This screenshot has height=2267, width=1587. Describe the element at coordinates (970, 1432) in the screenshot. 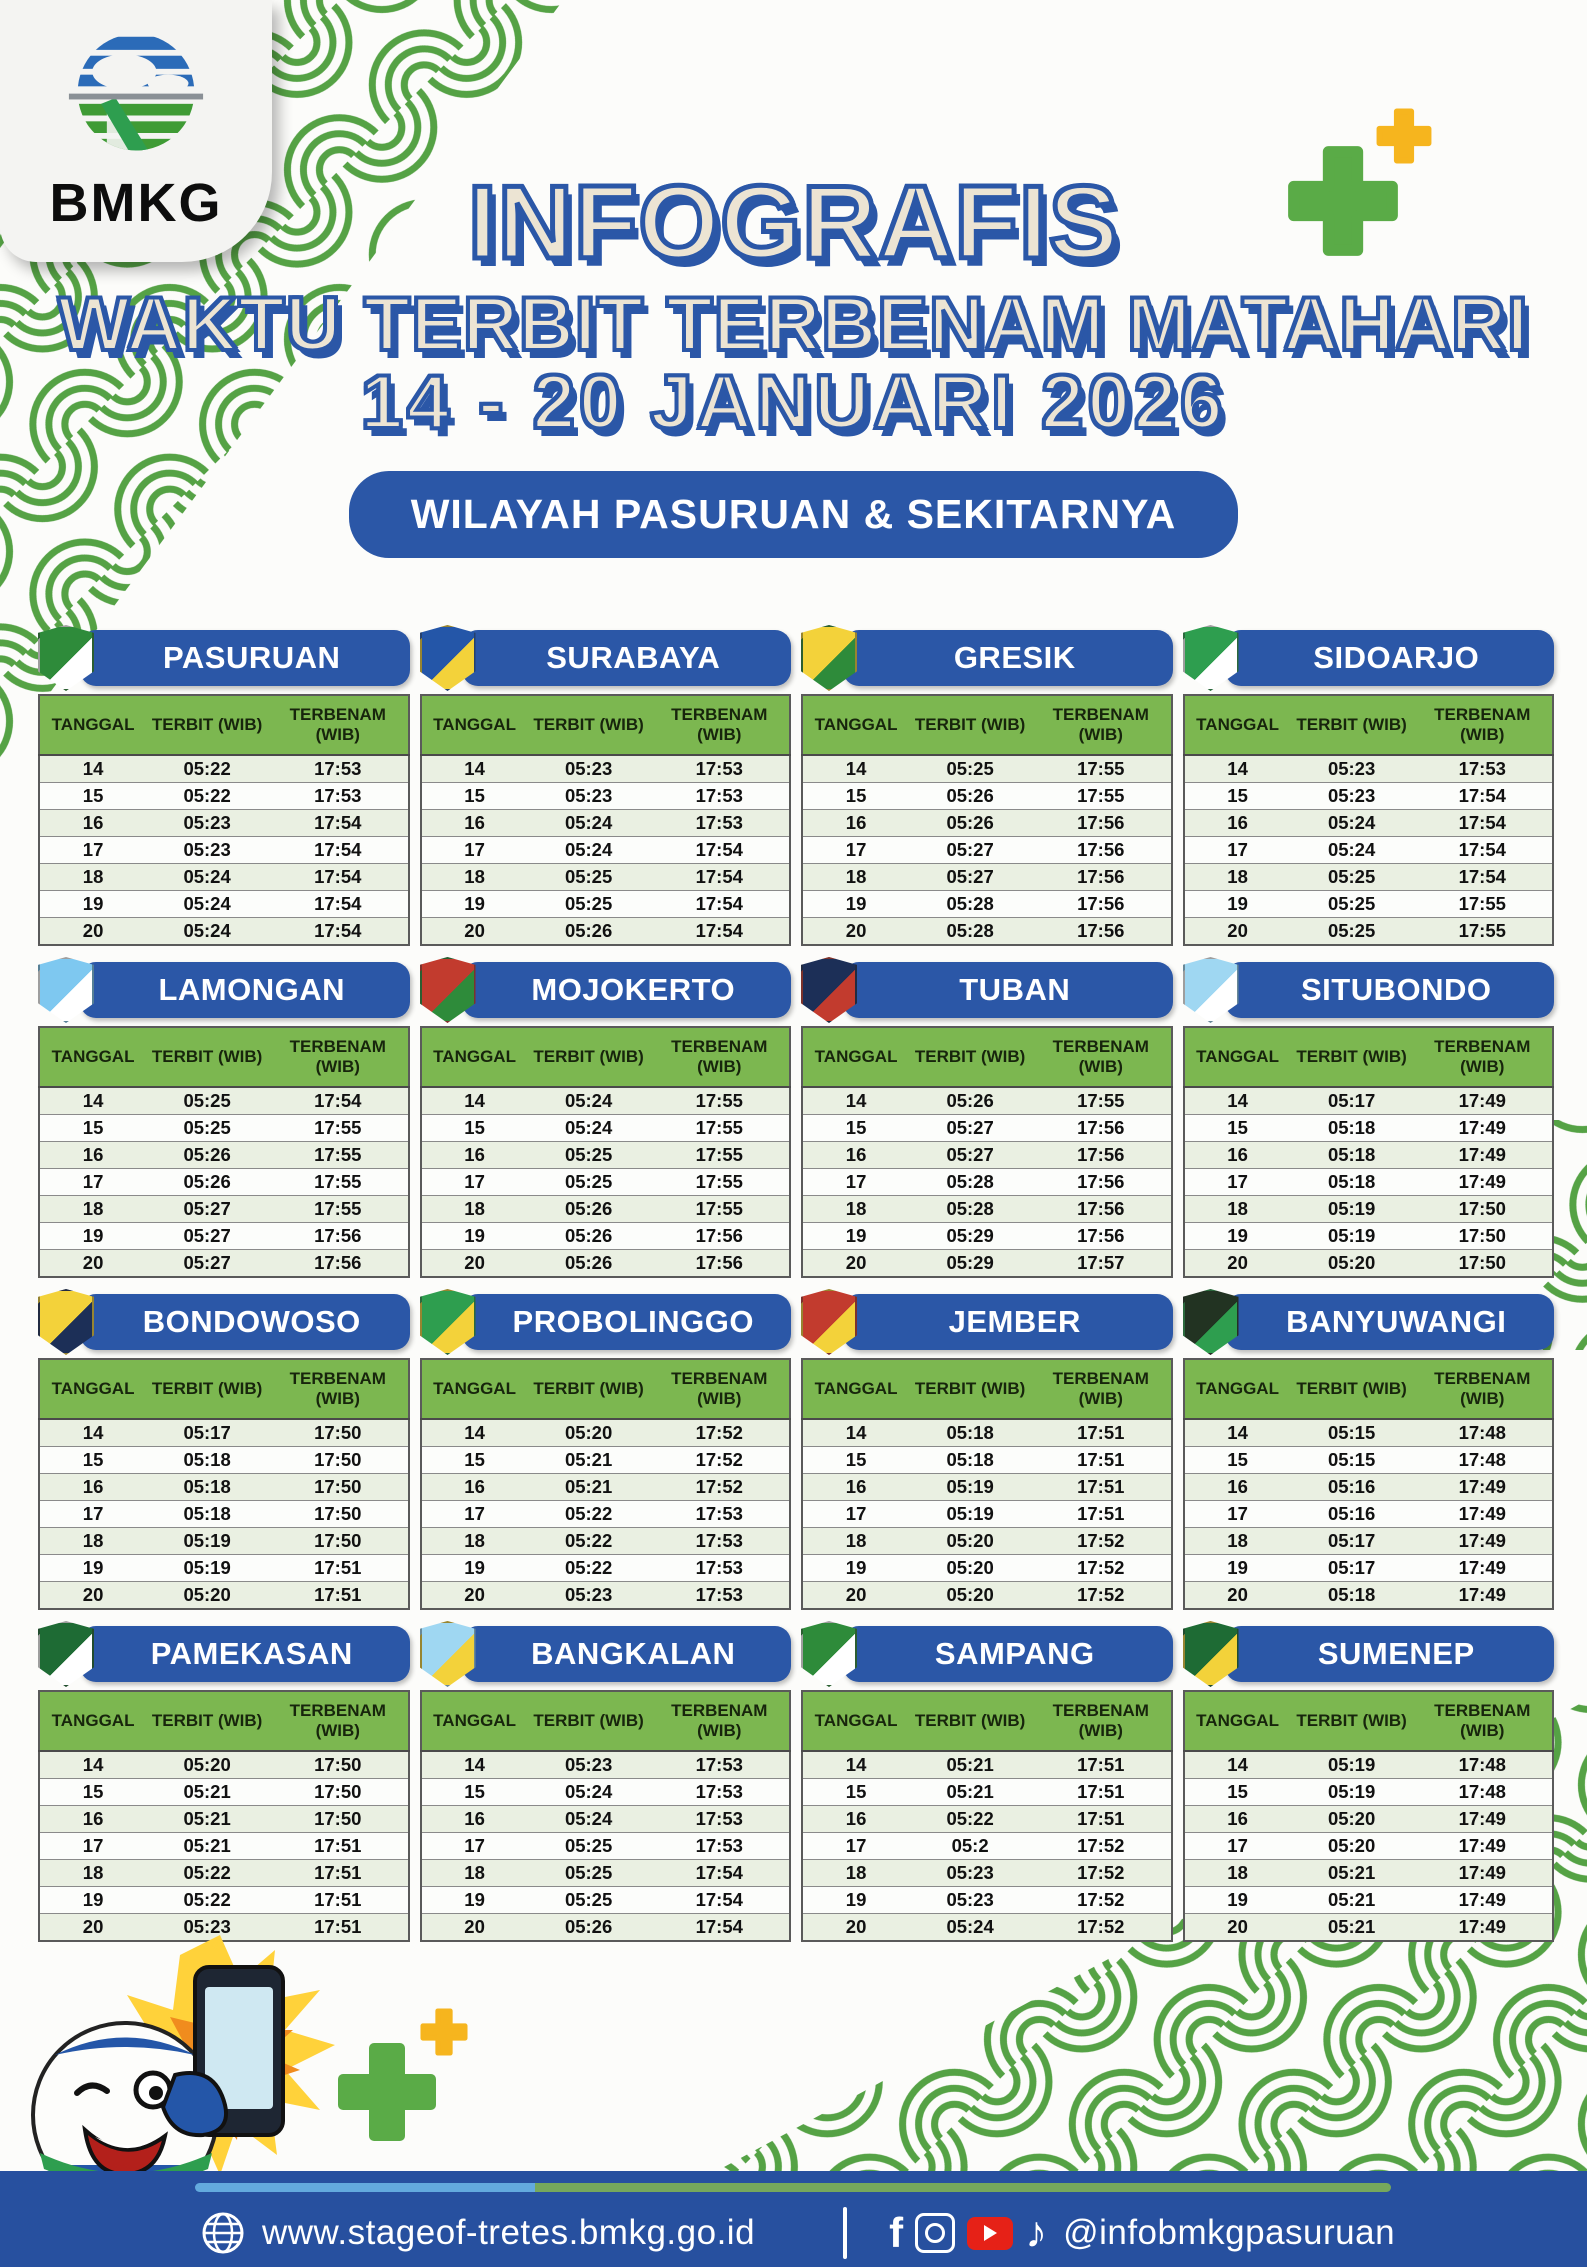

I see `cell-terbit: 05:18` at that location.